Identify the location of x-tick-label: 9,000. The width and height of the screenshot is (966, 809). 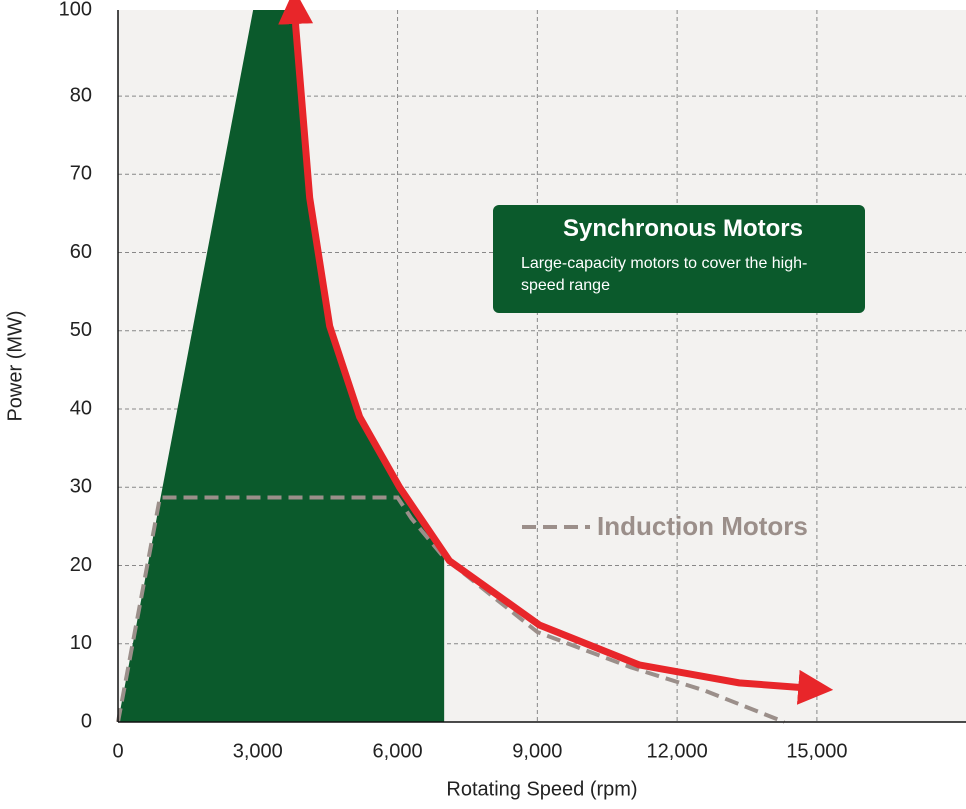
(537, 751).